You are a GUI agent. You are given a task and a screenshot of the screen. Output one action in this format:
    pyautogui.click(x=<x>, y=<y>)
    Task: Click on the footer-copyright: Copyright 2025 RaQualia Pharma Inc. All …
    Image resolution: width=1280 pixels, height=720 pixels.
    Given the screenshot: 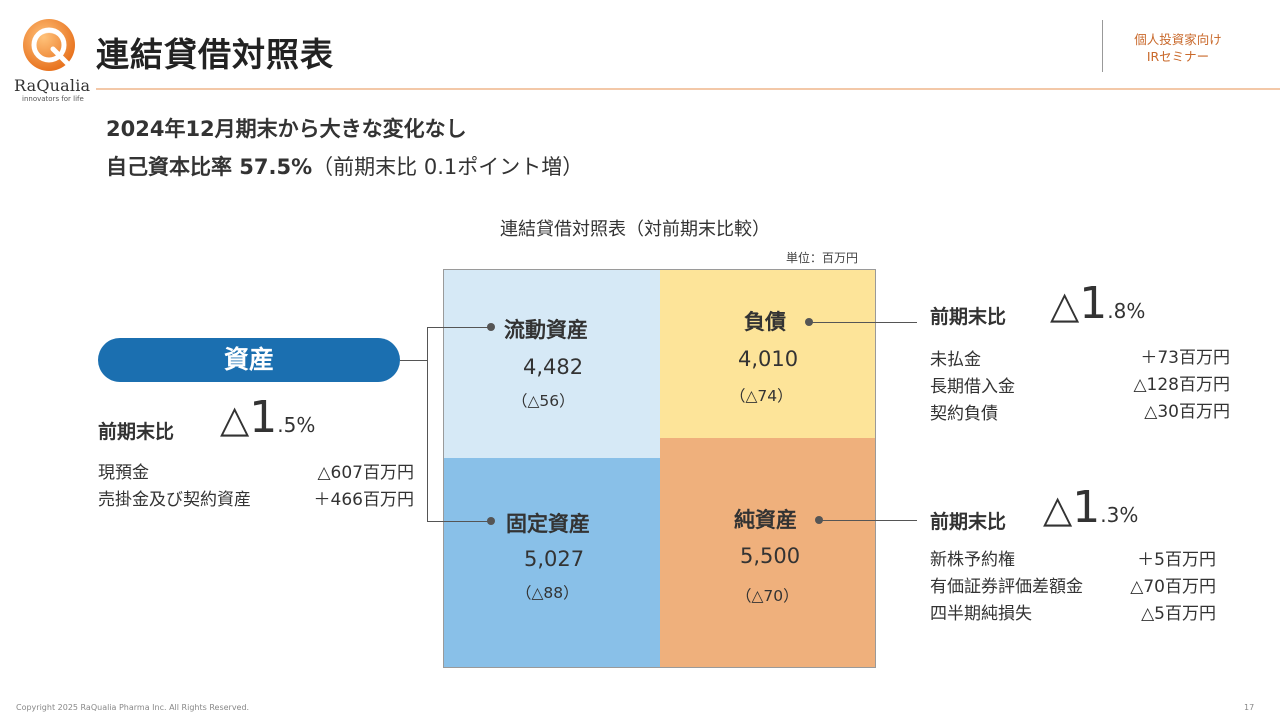 What is the action you would take?
    pyautogui.click(x=133, y=707)
    